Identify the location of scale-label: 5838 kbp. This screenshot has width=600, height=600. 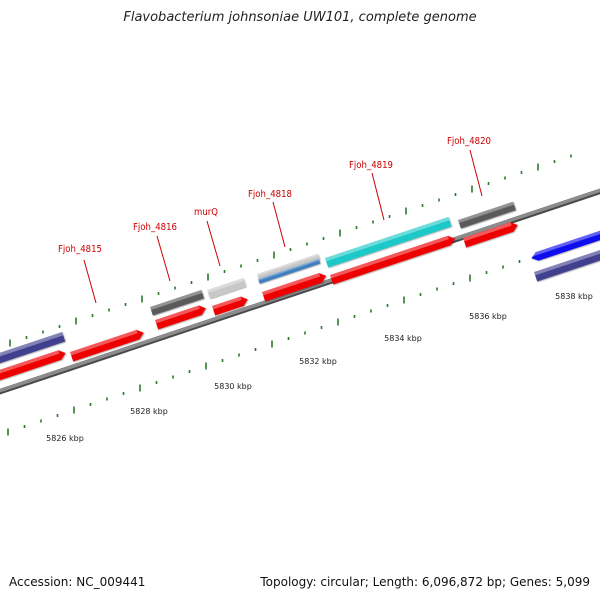
(574, 296).